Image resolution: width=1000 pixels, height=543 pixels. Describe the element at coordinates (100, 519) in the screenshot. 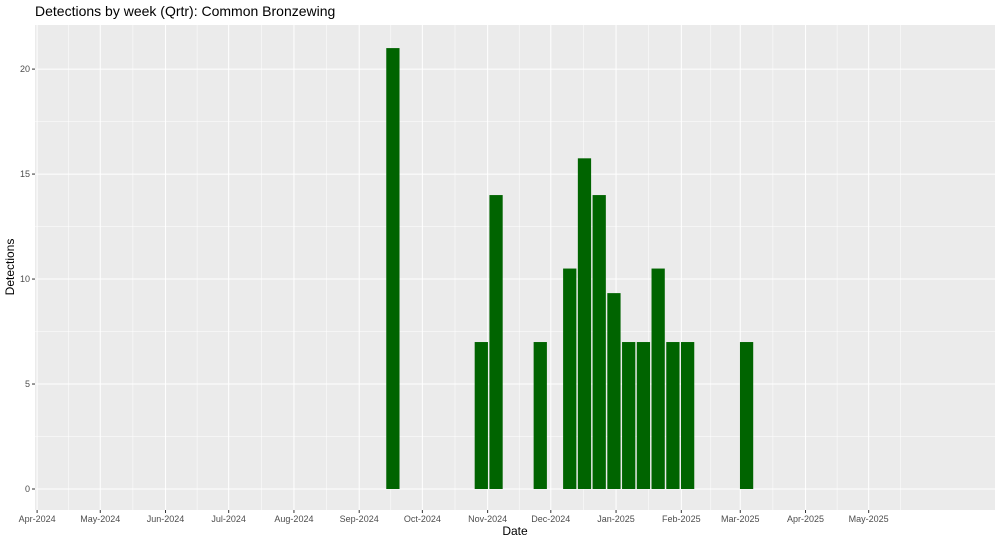

I see `x-tick-label: May-2024` at that location.